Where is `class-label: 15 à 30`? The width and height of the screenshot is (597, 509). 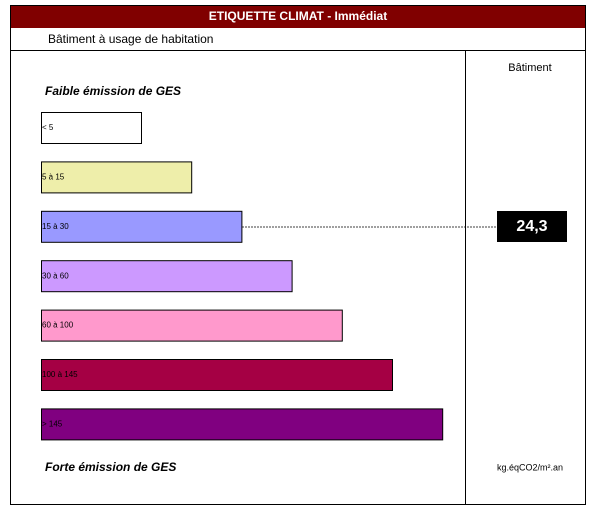
class-label: 15 à 30 is located at coordinates (55, 226).